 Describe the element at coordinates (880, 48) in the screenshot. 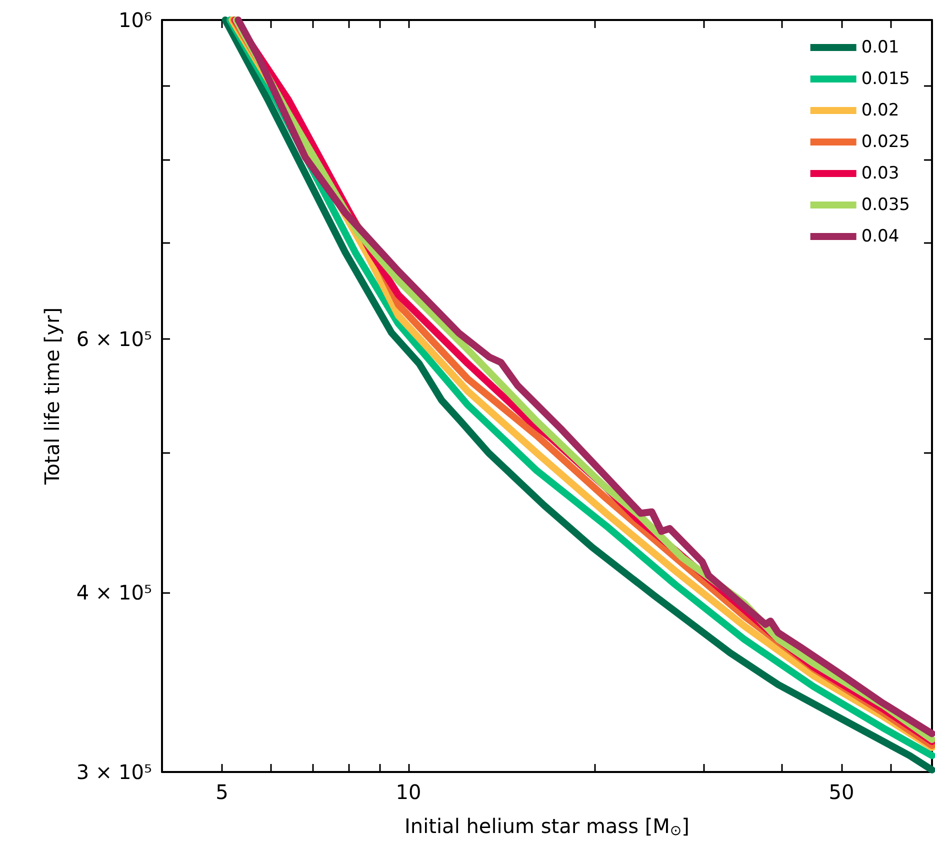

I see `legend-label: 0.01` at that location.